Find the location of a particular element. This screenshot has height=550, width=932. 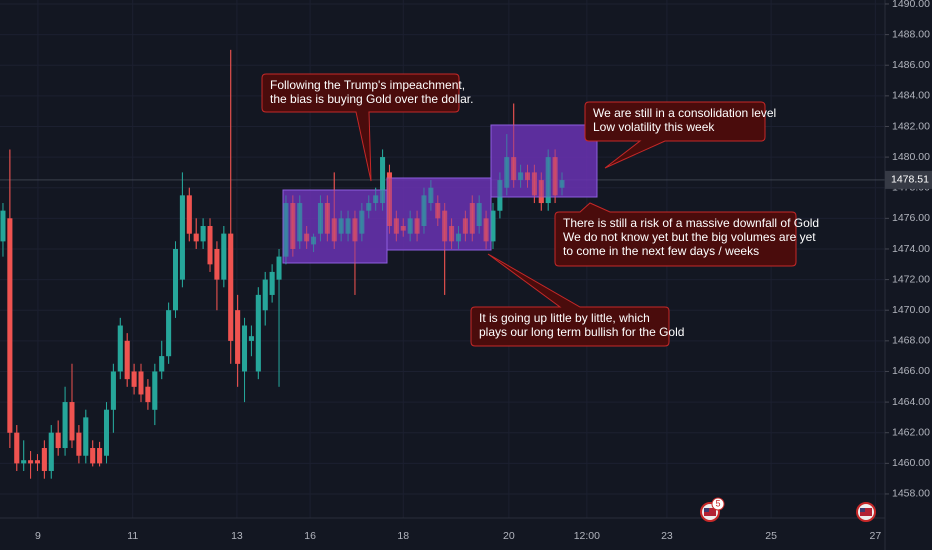

annotation-text: Low volatility this week is located at coordinates (654, 127).